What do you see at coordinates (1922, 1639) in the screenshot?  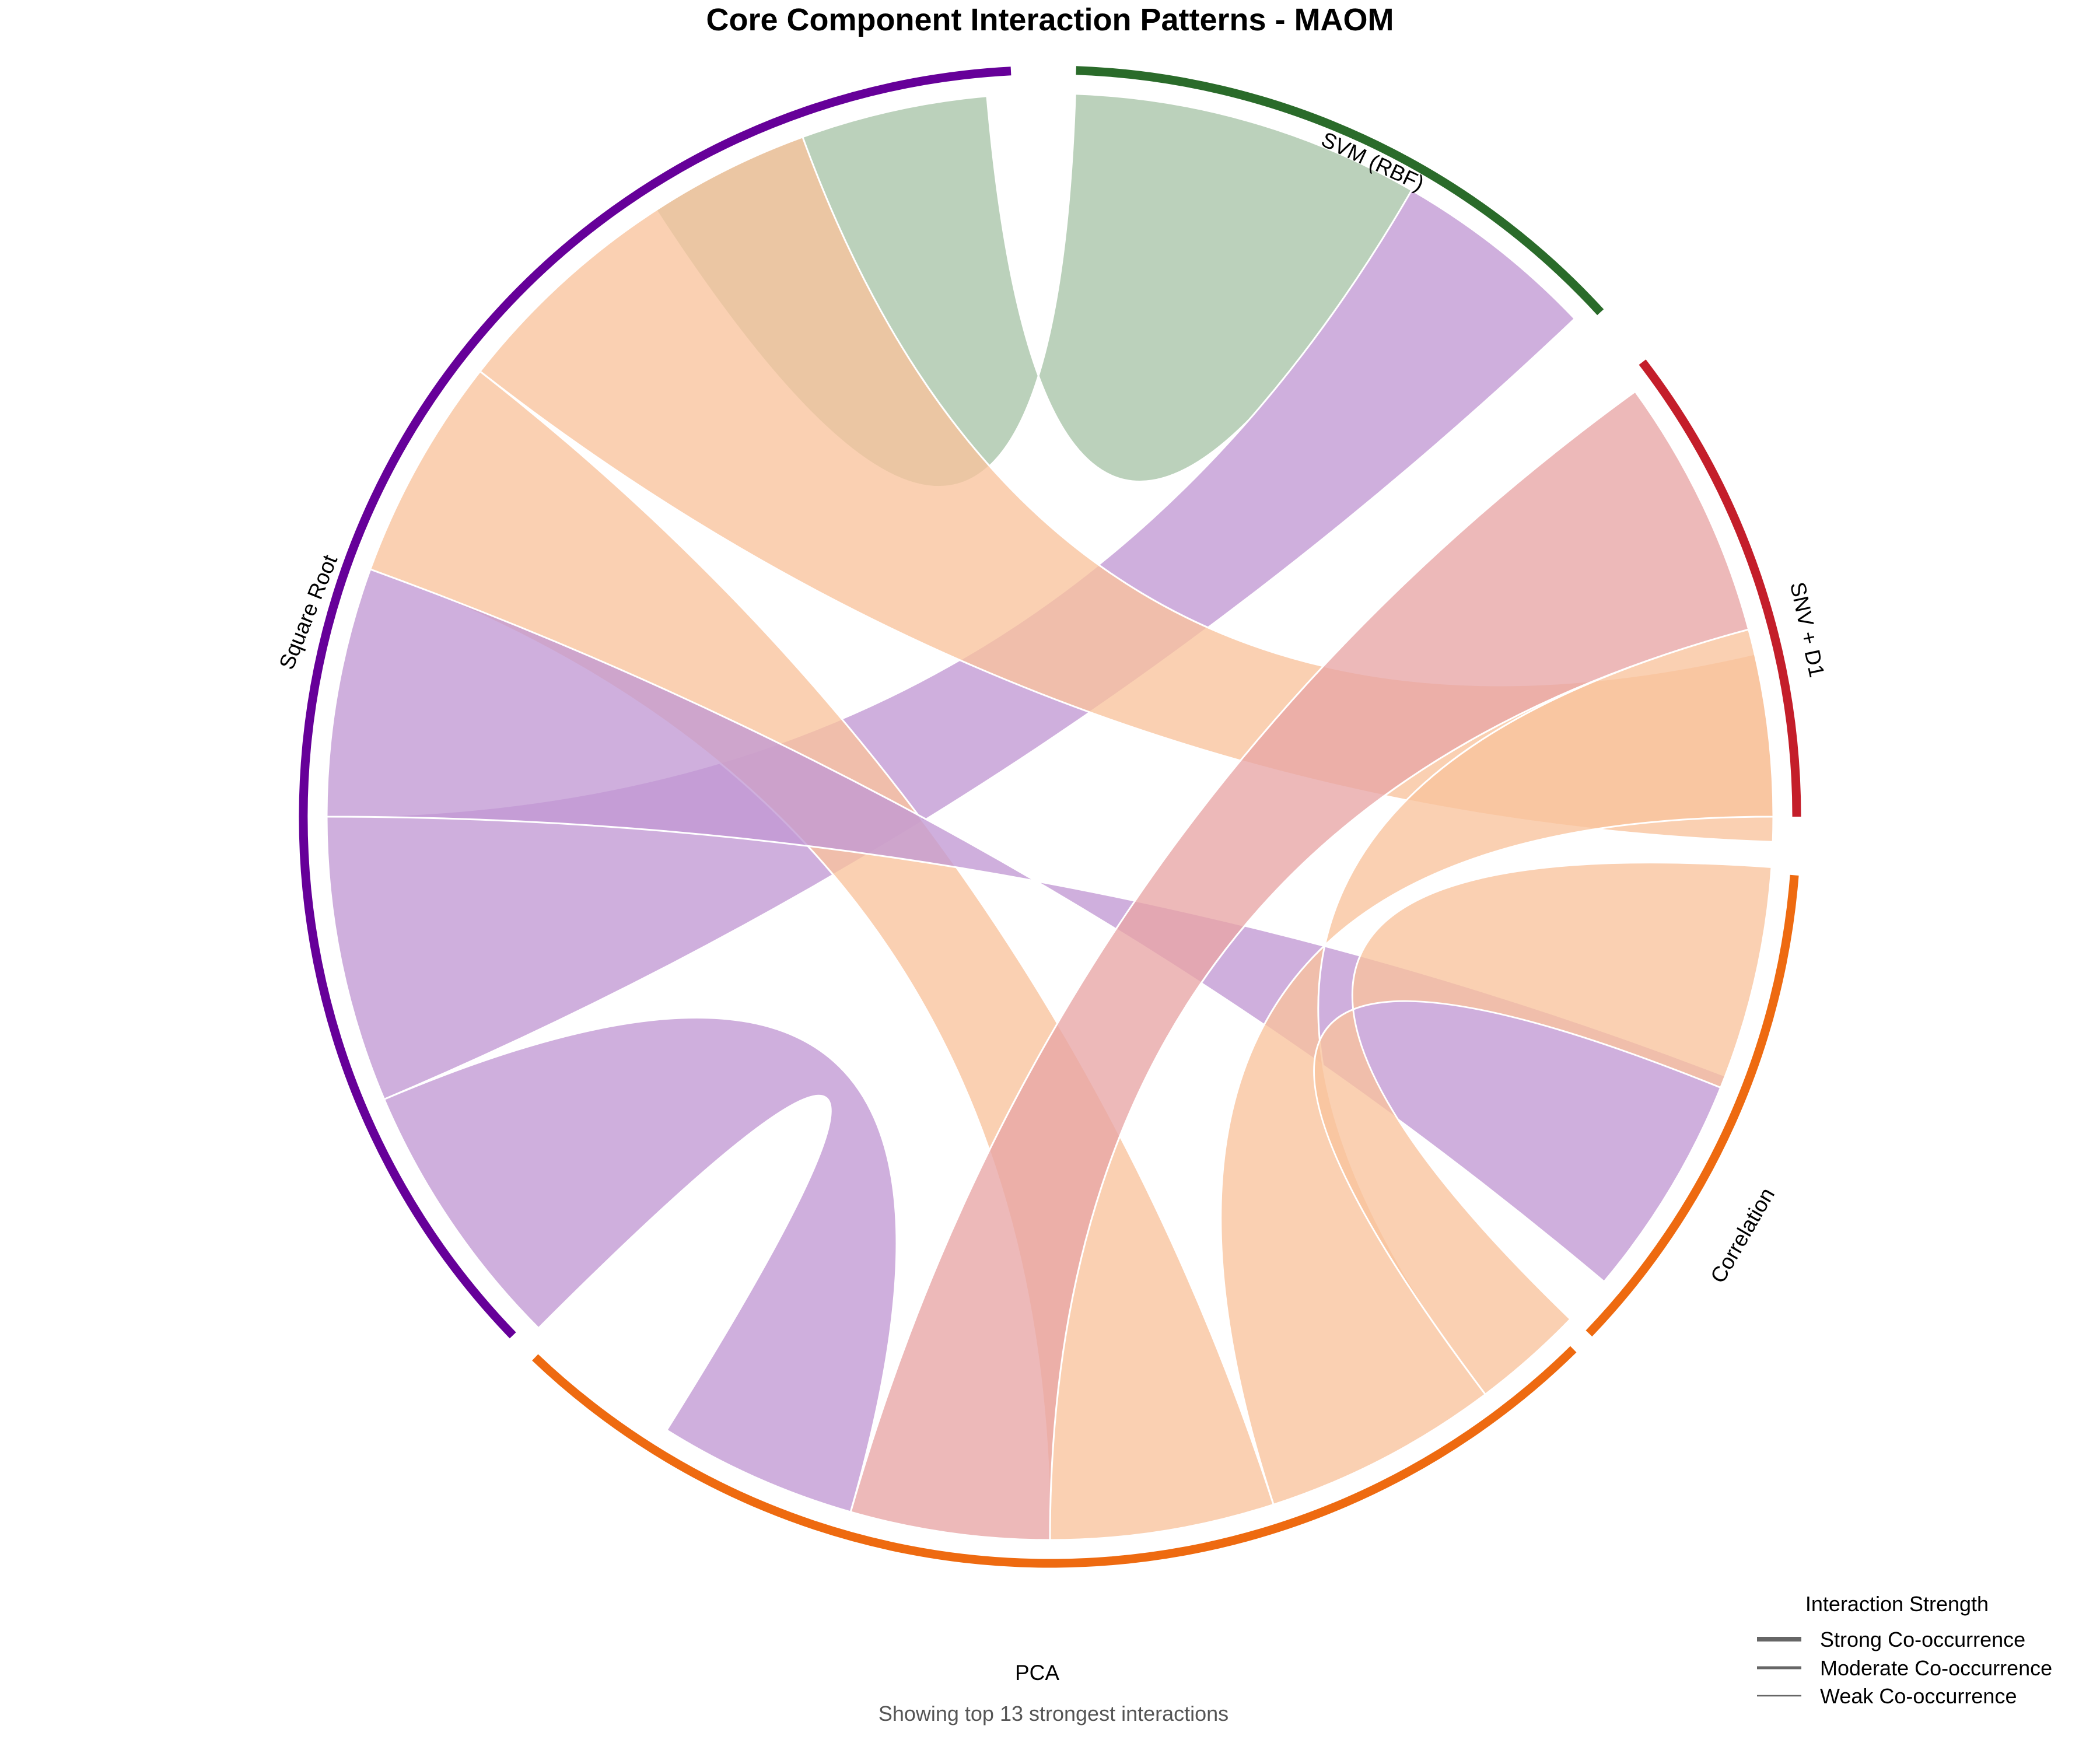 I see `legend-label-strong: Strong Co-occurrence` at bounding box center [1922, 1639].